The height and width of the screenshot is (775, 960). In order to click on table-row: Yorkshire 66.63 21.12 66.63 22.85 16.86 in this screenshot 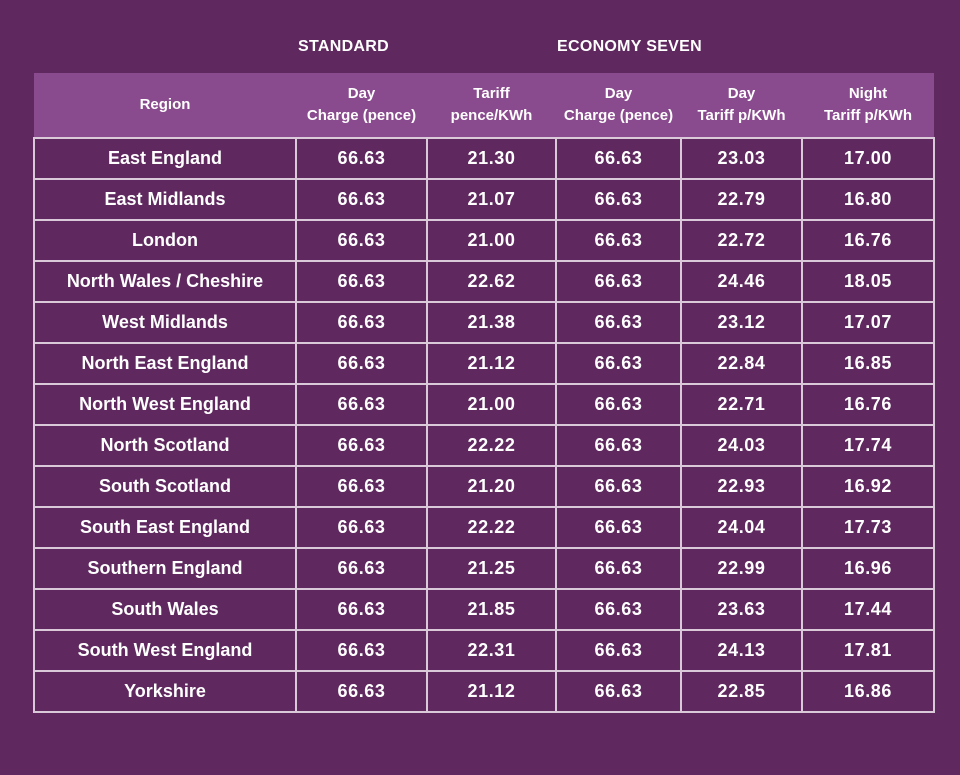, I will do `click(484, 691)`.